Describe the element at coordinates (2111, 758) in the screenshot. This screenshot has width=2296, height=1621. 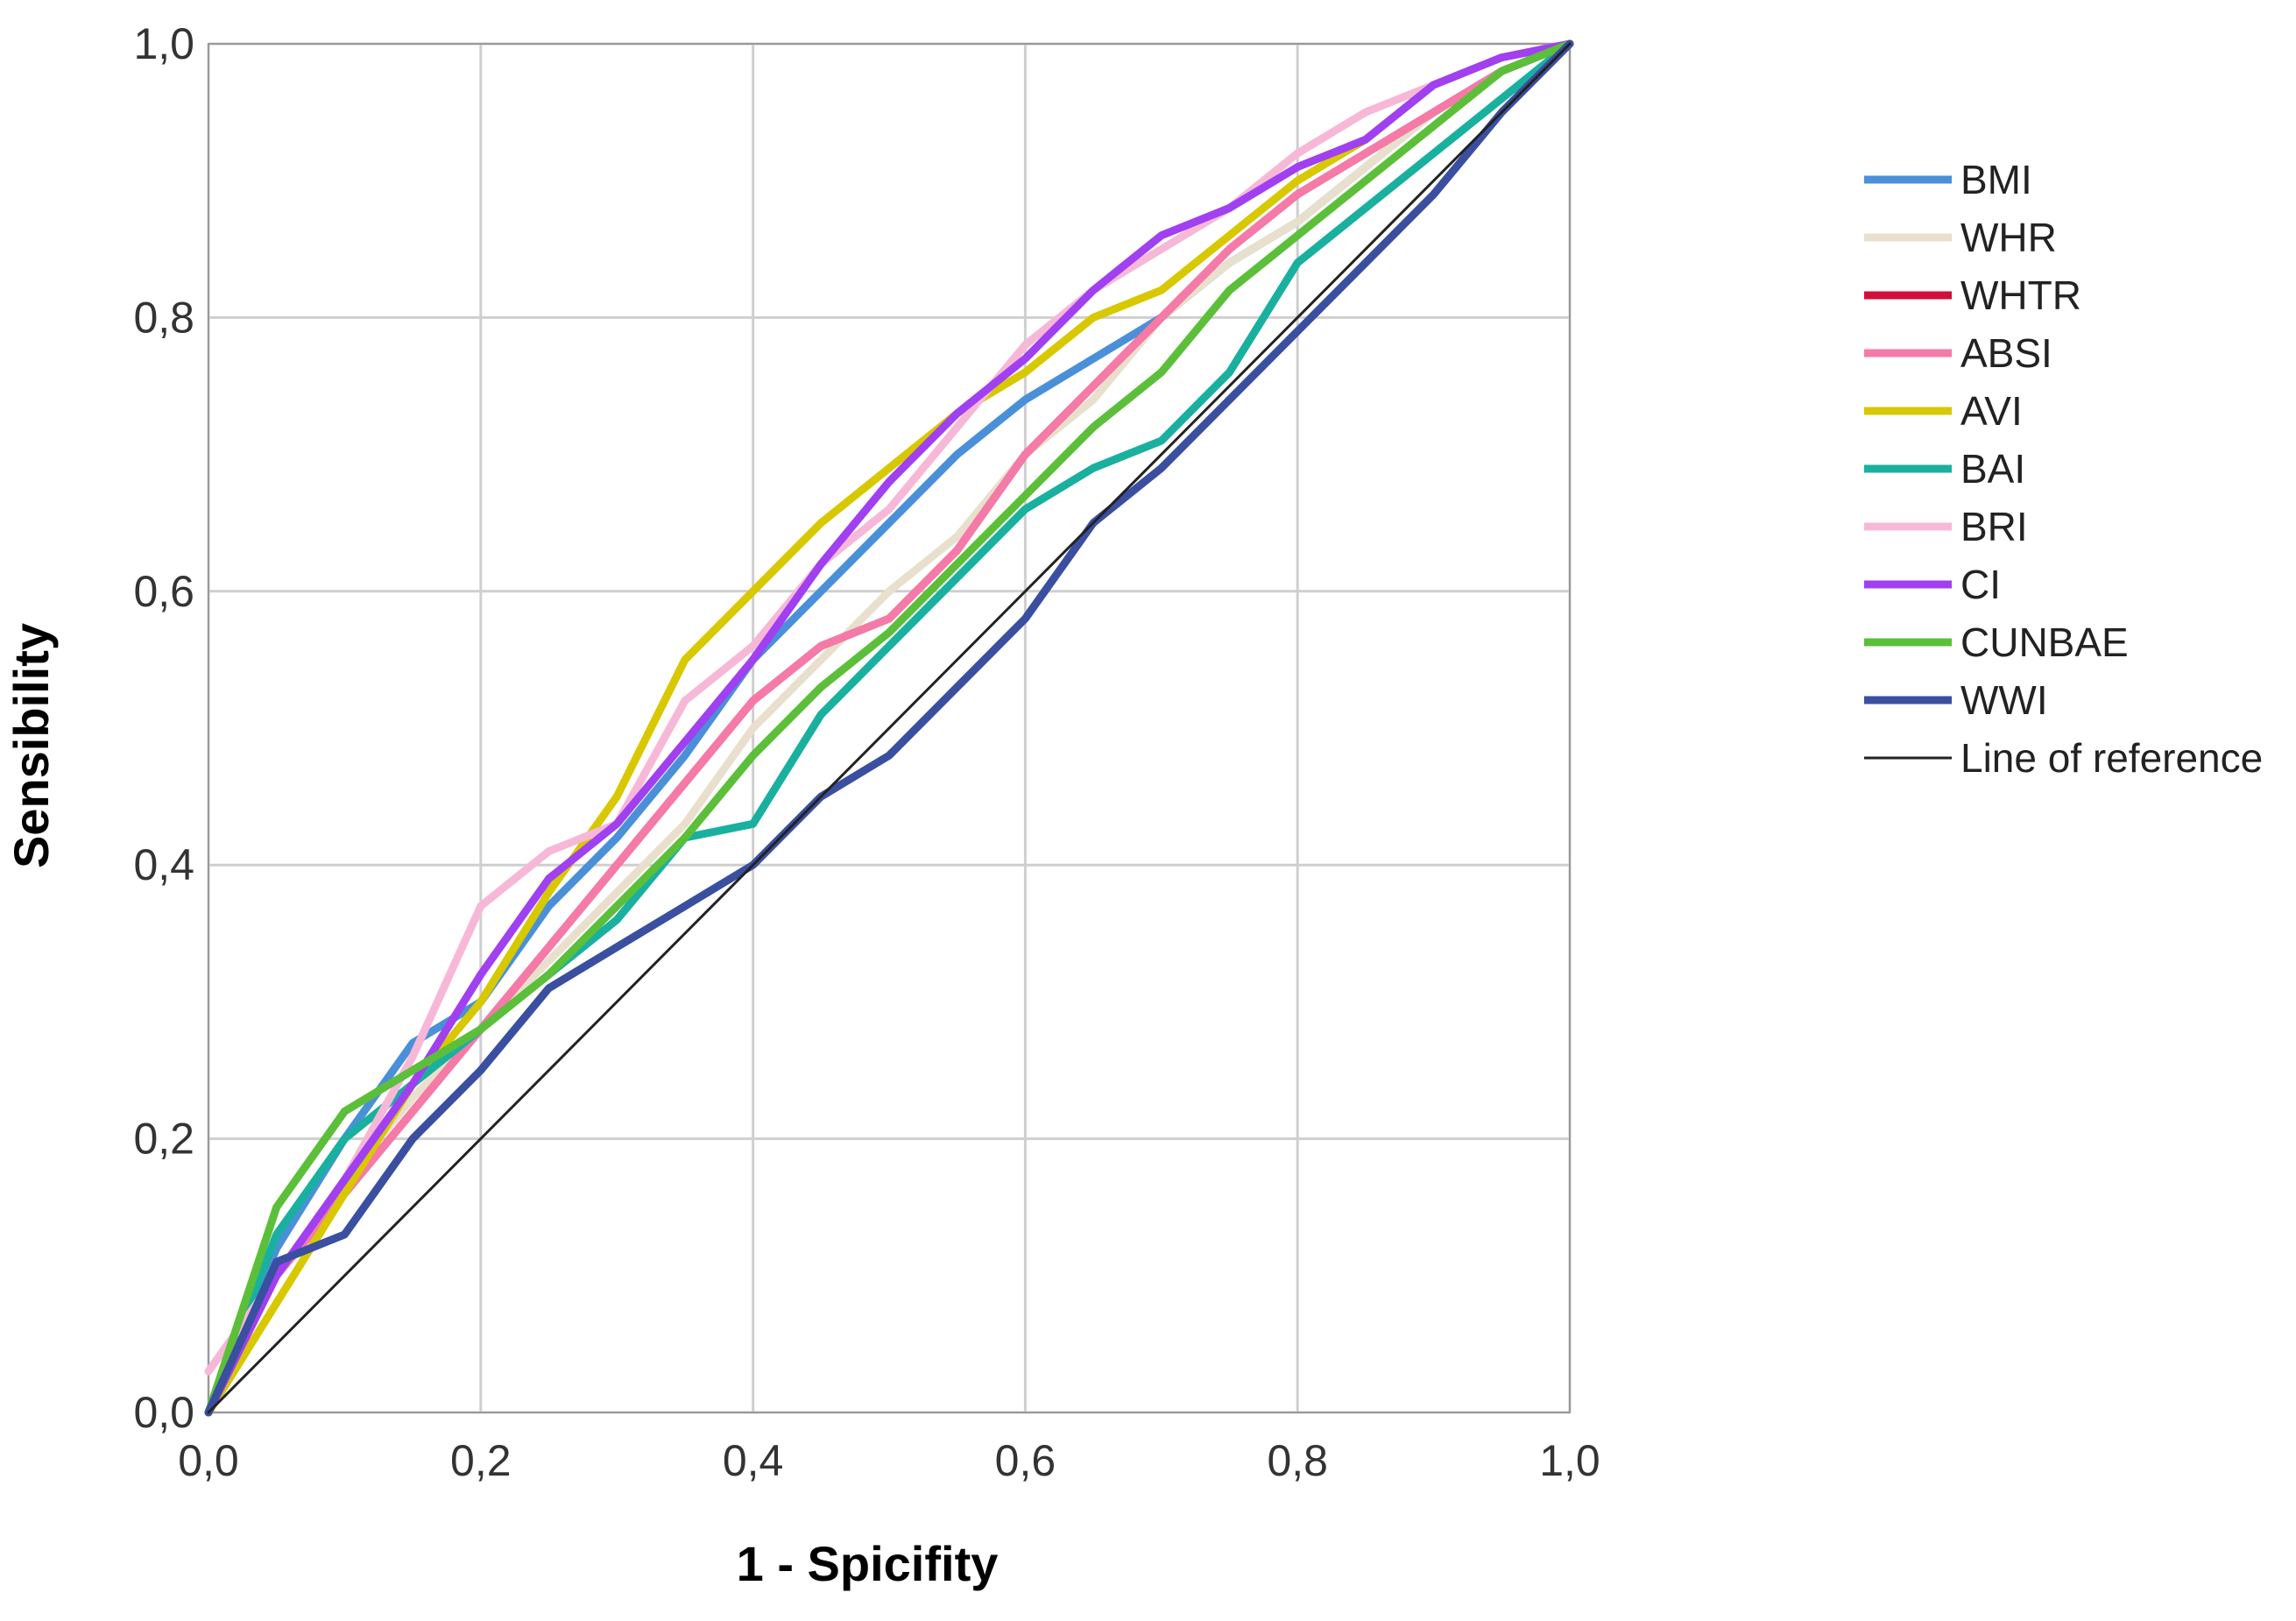
I see `legend-label-line-of-reference: Line of reference` at that location.